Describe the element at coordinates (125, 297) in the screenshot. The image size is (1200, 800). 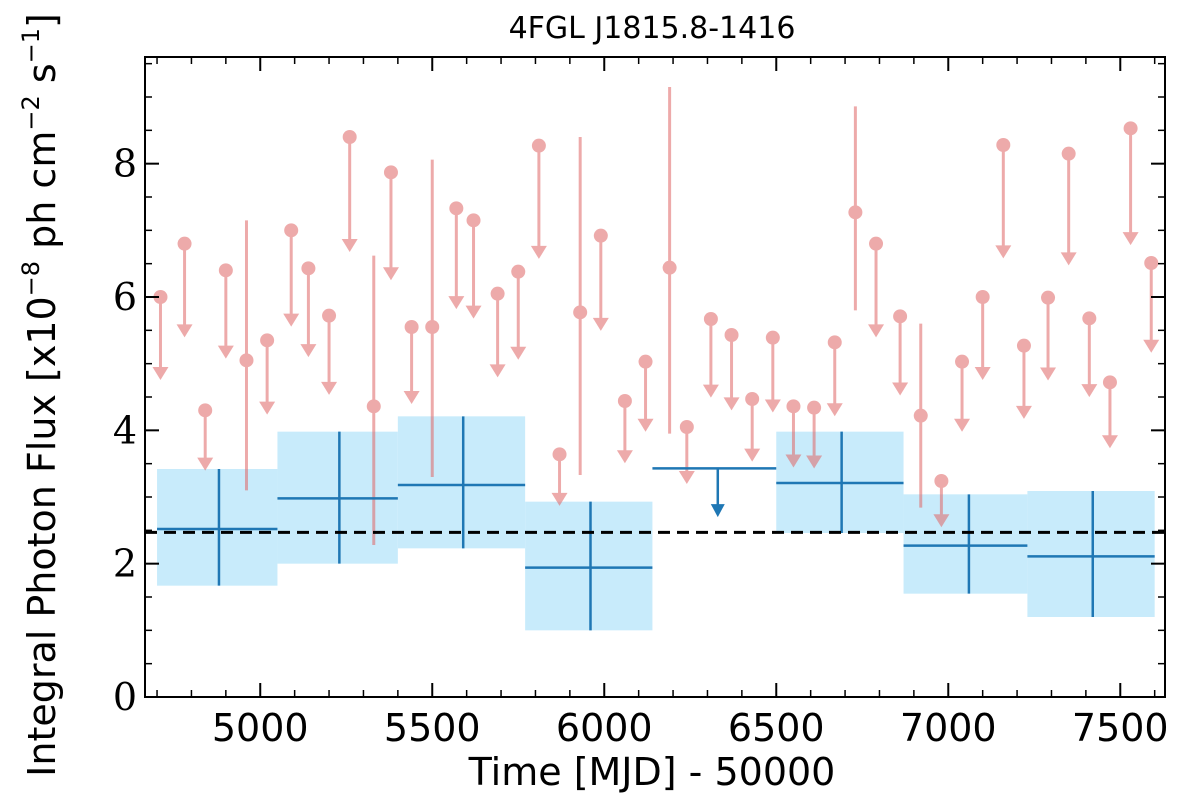
I see `y-tick-label: 6` at that location.